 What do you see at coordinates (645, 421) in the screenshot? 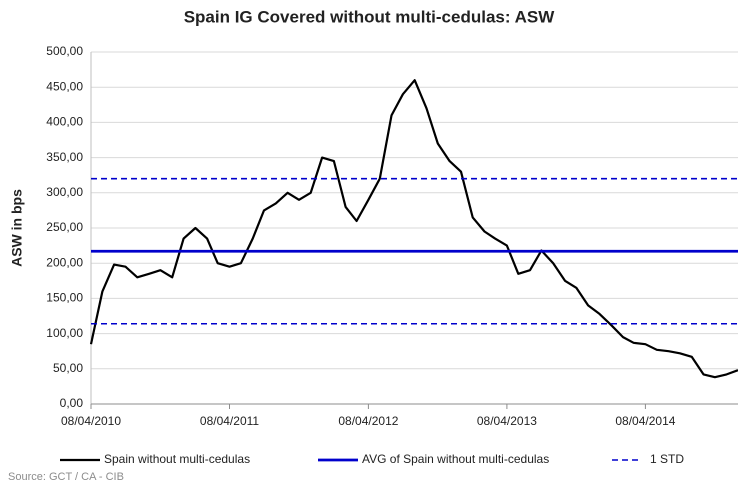
I see `x-tick-label: 08/04/2014` at bounding box center [645, 421].